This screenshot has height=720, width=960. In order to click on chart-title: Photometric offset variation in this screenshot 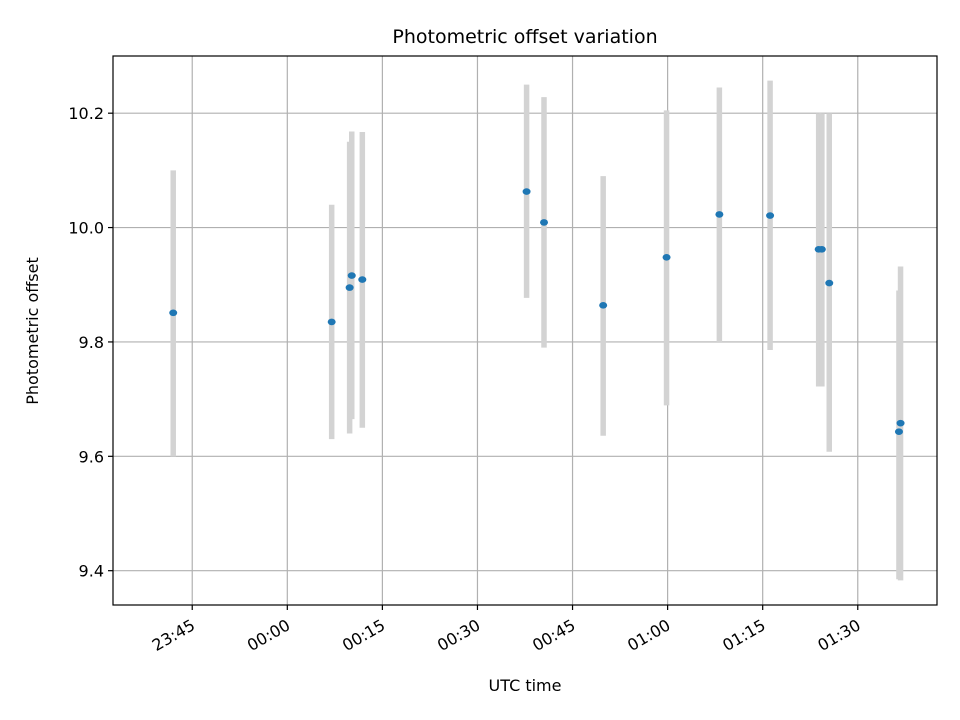, I will do `click(524, 37)`.